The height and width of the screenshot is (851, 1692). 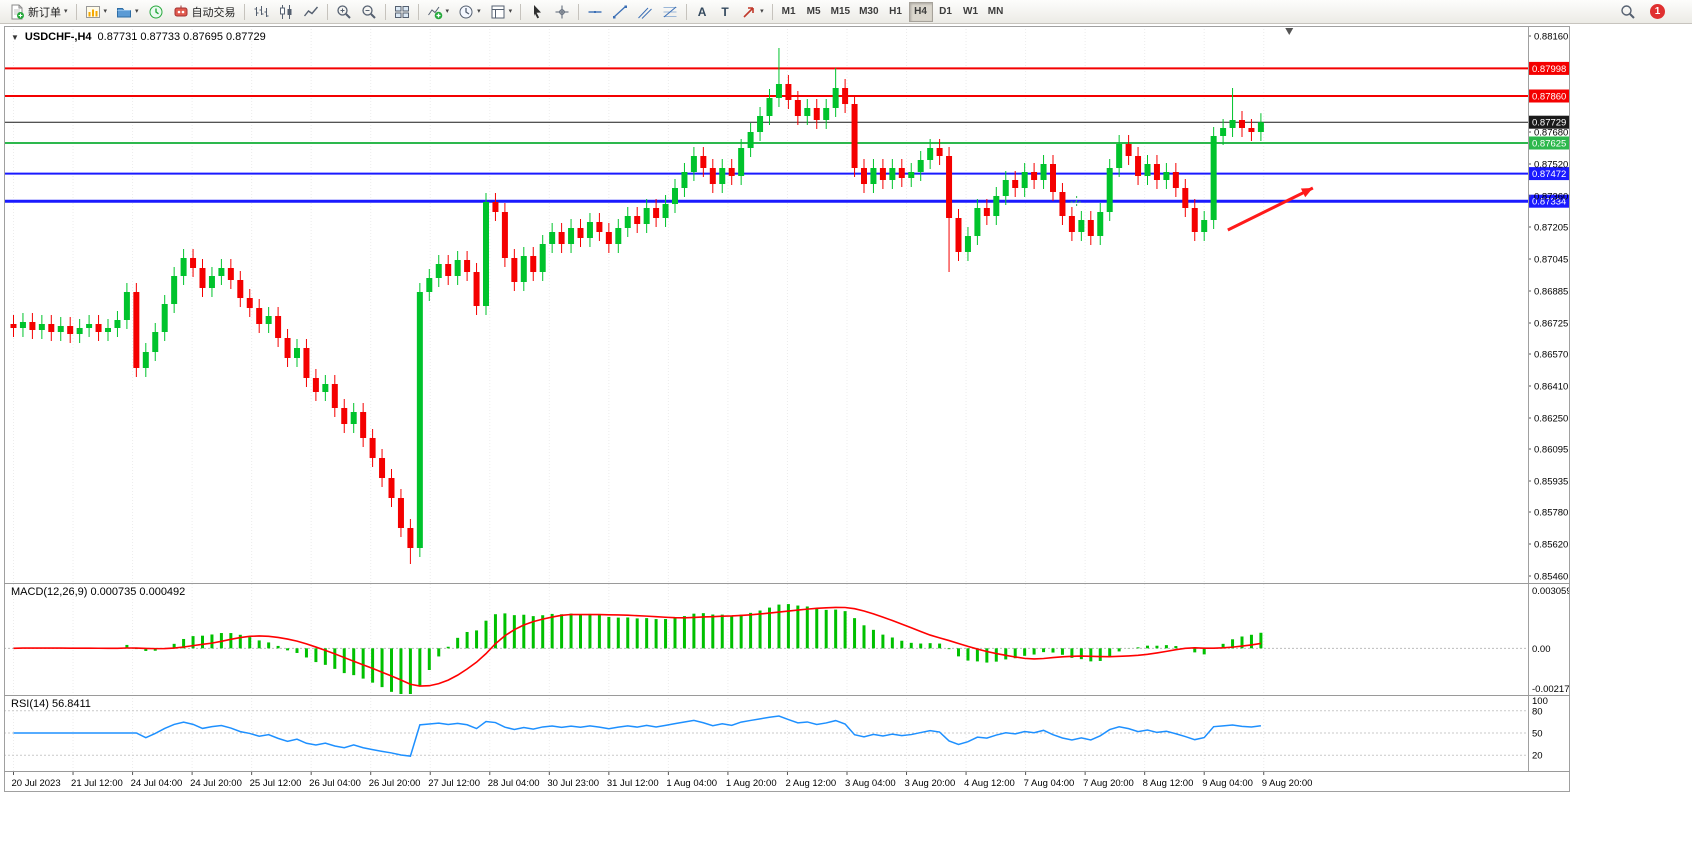 What do you see at coordinates (1551, 450) in the screenshot?
I see `svg-text: 0.86095` at bounding box center [1551, 450].